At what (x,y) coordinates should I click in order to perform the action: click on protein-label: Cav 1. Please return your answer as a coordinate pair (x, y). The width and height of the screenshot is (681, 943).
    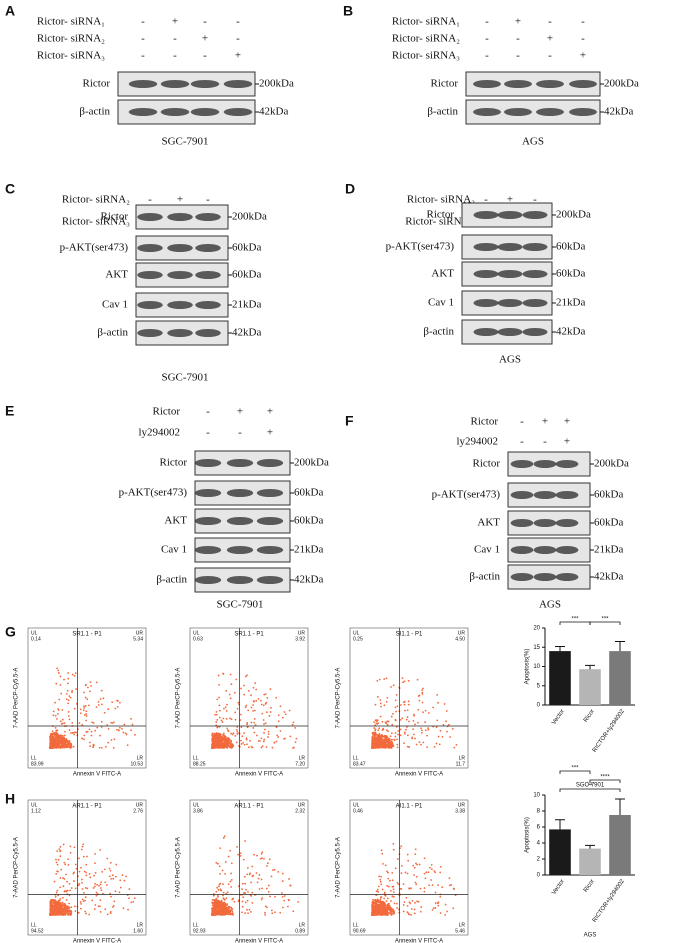
    Looking at the image, I should click on (174, 550).